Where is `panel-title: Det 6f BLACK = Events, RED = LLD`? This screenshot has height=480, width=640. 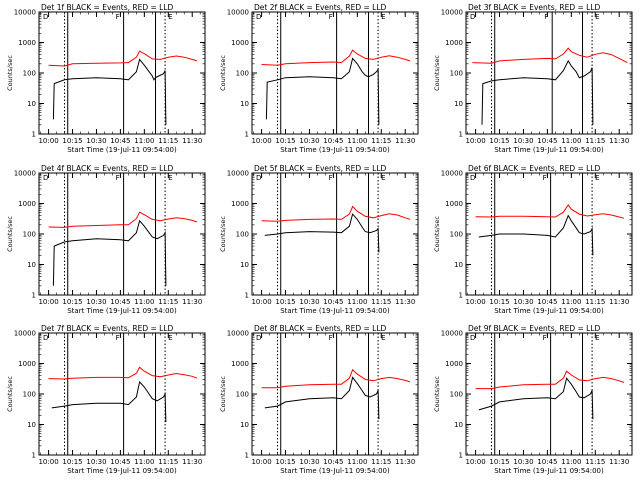 panel-title: Det 6f BLACK = Events, RED = LLD is located at coordinates (534, 168).